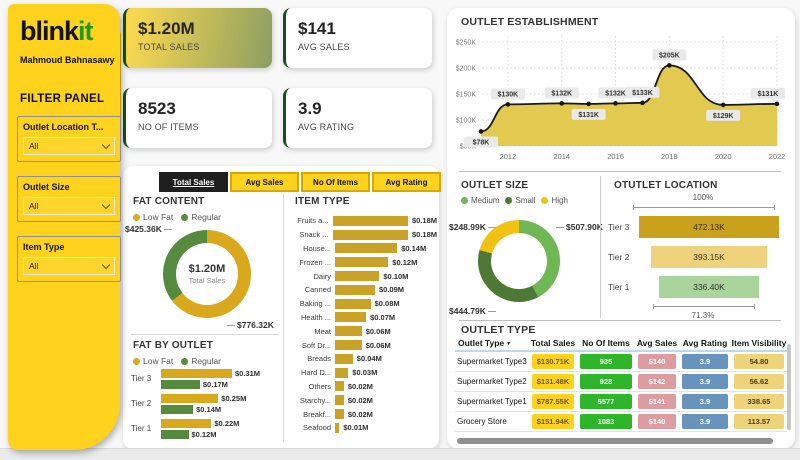  Describe the element at coordinates (317, 28) in the screenshot. I see `kpi-value: $141` at that location.